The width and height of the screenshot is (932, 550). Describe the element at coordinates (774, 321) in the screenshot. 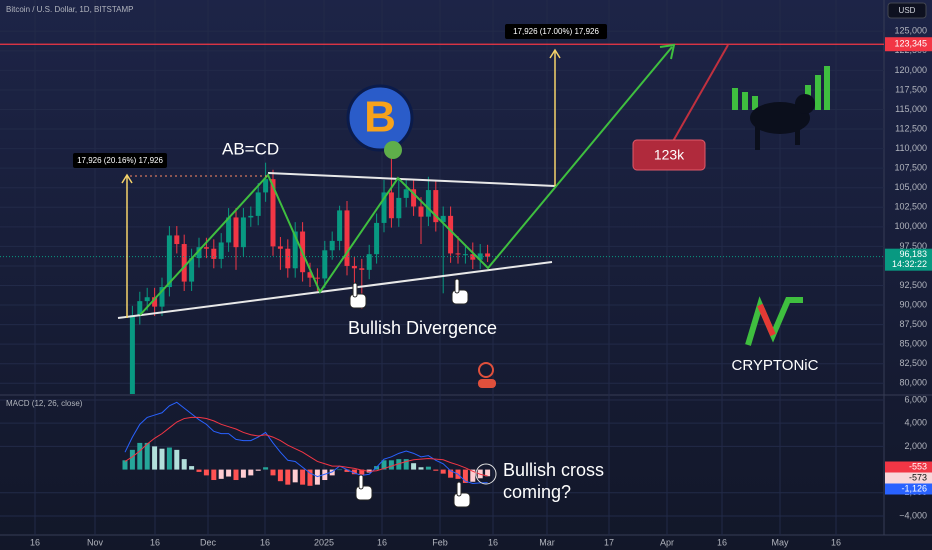

I see `brand-logo` at that location.